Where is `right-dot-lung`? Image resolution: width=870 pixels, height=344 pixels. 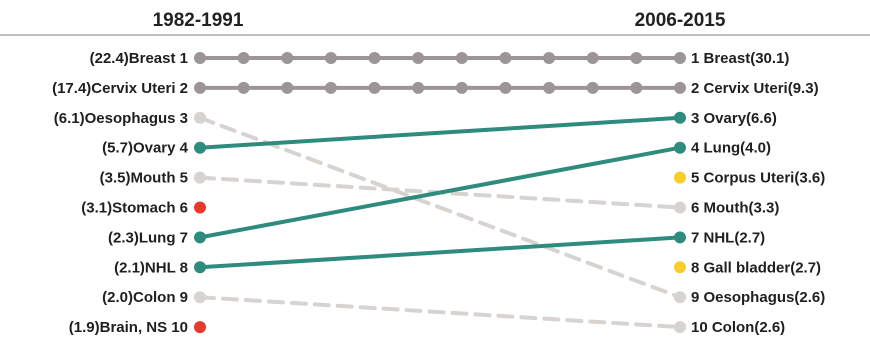 right-dot-lung is located at coordinates (680, 147).